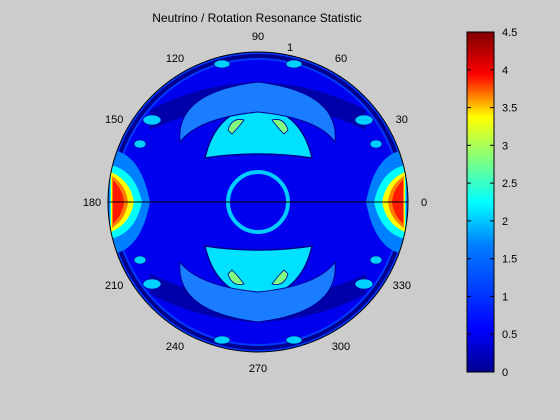  I want to click on angle-tick-30: 30, so click(402, 120).